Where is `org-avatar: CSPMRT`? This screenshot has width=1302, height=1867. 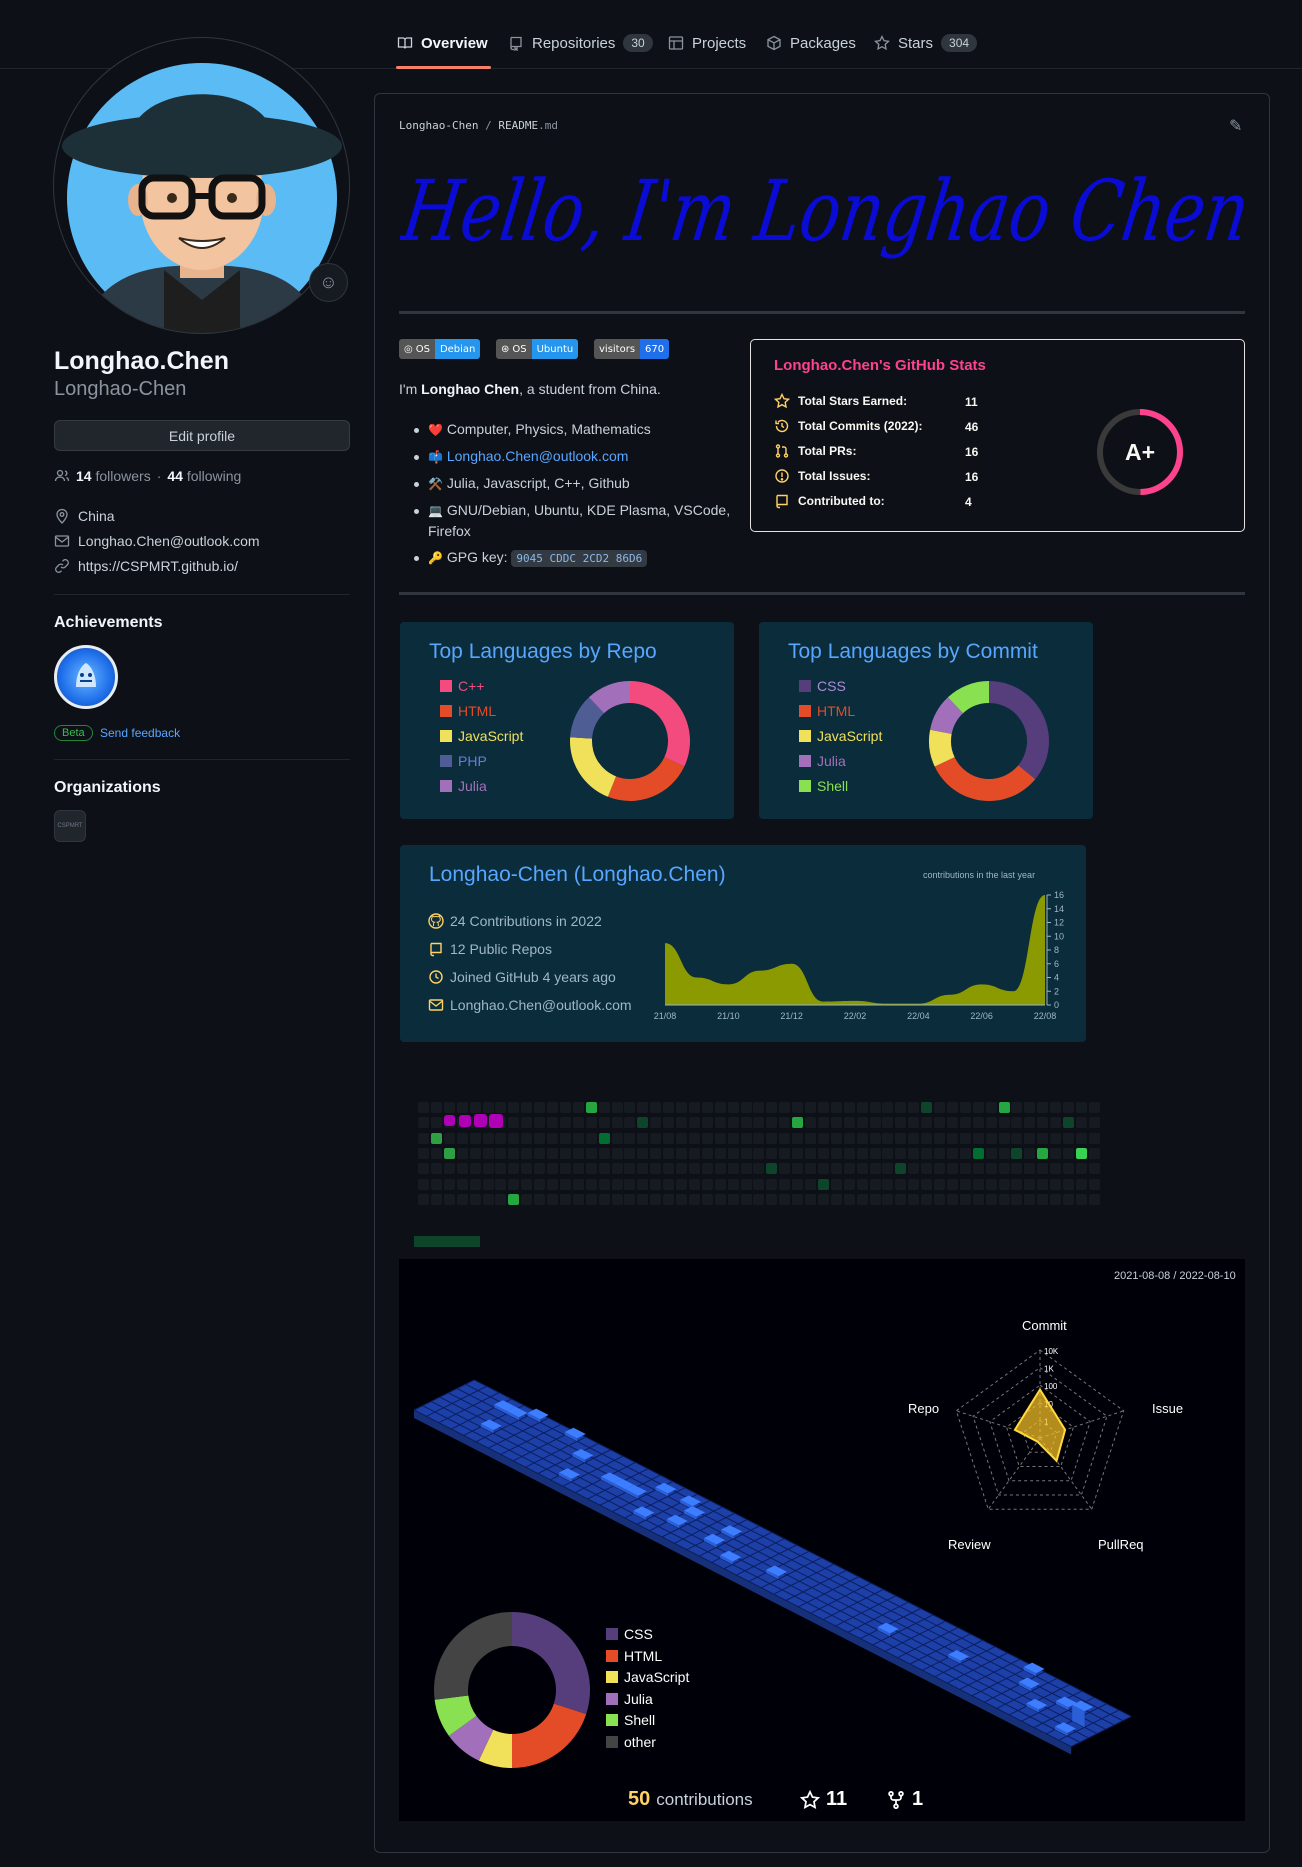
org-avatar: CSPMRT is located at coordinates (70, 826).